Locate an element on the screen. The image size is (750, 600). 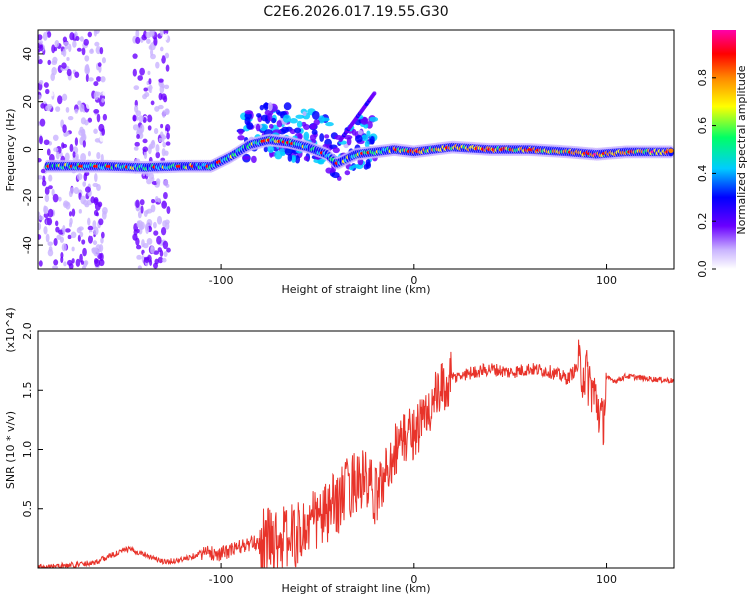
spectrogram-y-tick-label: 40 is located at coordinates (27, 54).